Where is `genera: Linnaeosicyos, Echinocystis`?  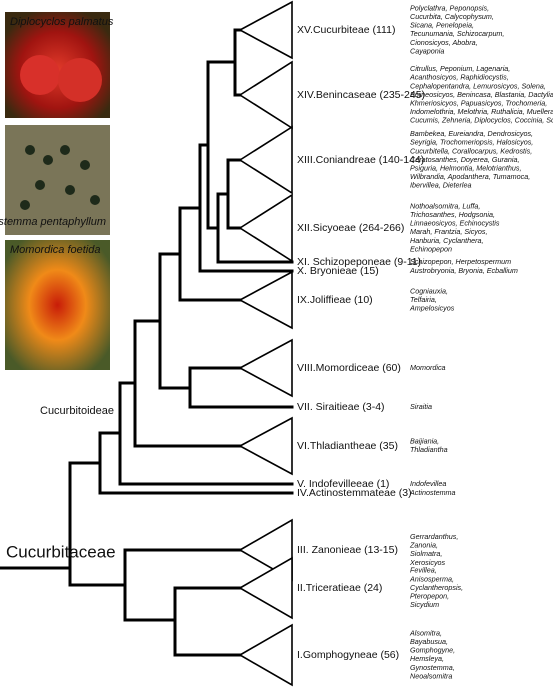
genera: Linnaeosicyos, Echinocystis is located at coordinates (455, 223).